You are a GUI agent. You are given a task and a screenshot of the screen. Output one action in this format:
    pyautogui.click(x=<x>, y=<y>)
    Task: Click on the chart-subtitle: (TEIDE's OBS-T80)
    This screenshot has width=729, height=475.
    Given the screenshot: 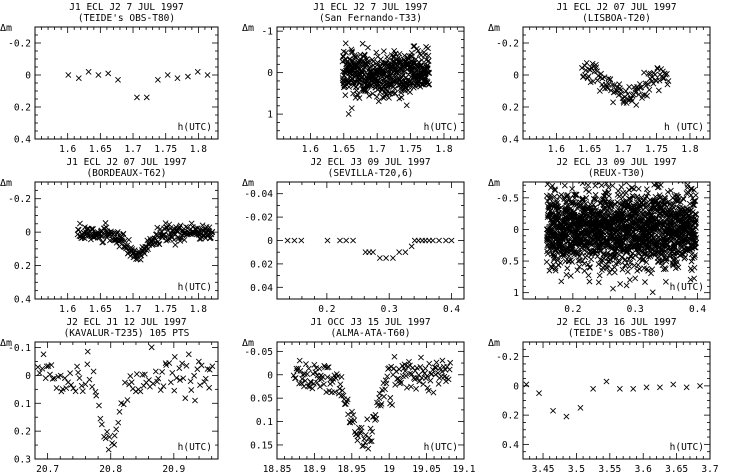 What is the action you would take?
    pyautogui.click(x=126, y=18)
    